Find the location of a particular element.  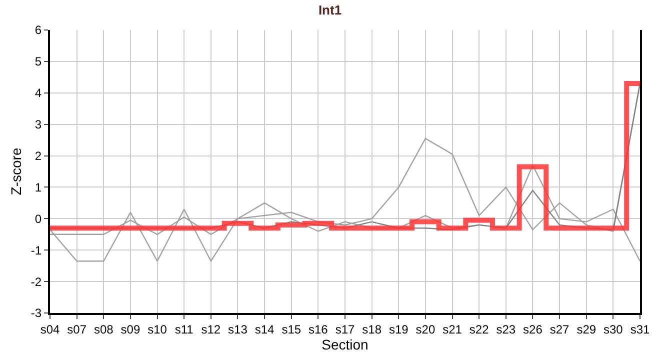

y-tick-label: -1 is located at coordinates (36, 250).